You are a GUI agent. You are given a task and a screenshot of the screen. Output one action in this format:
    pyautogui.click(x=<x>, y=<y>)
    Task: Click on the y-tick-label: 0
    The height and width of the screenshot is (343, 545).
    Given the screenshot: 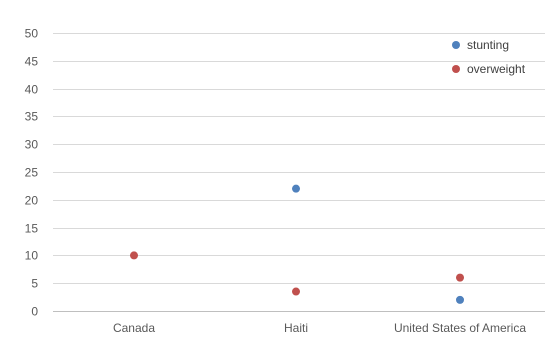 What is the action you would take?
    pyautogui.click(x=34, y=312)
    